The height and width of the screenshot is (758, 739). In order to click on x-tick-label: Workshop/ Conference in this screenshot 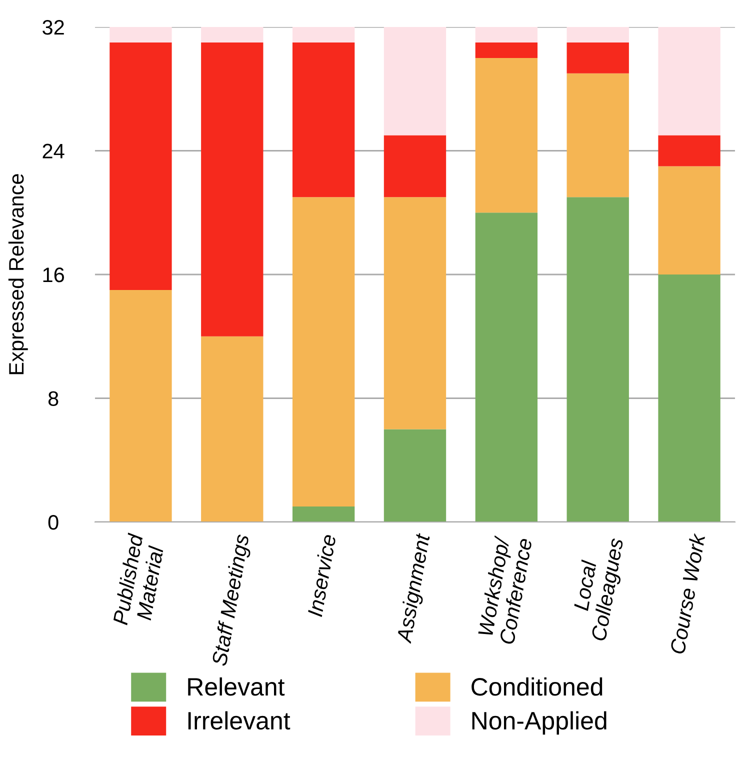, I will do `click(504, 590)`.